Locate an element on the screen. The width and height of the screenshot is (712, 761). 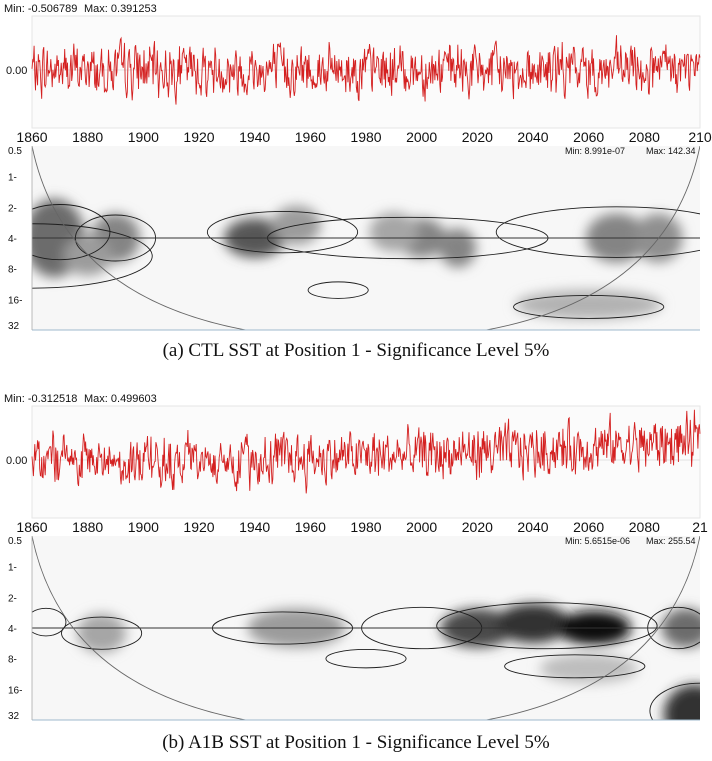
timeseries-frame is located at coordinates (366, 72).